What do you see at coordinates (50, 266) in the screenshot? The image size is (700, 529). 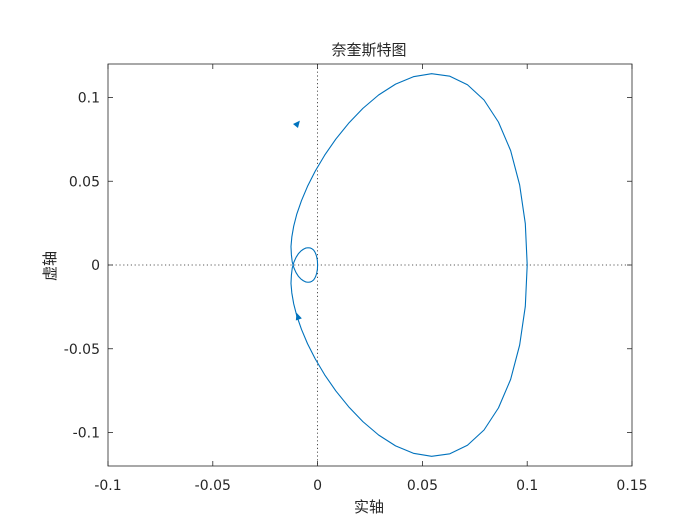 I see `y-axis-label: 虚轴` at bounding box center [50, 266].